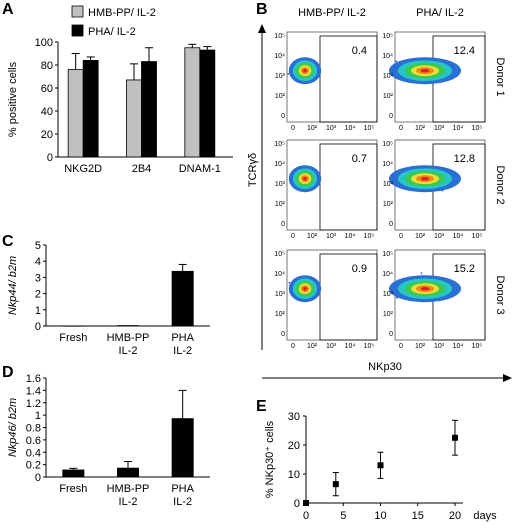 Image resolution: width=520 pixels, height=529 pixels. Describe the element at coordinates (73, 489) in the screenshot. I see `x-tick-label: Fresh` at that location.